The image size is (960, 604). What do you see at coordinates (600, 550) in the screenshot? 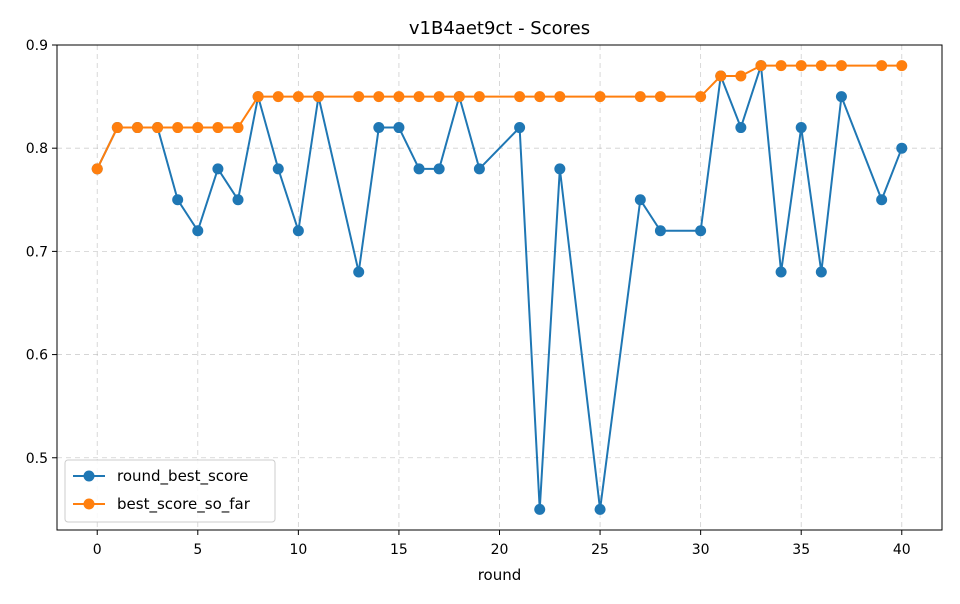
I see `x-tick-label: 25` at bounding box center [600, 550].